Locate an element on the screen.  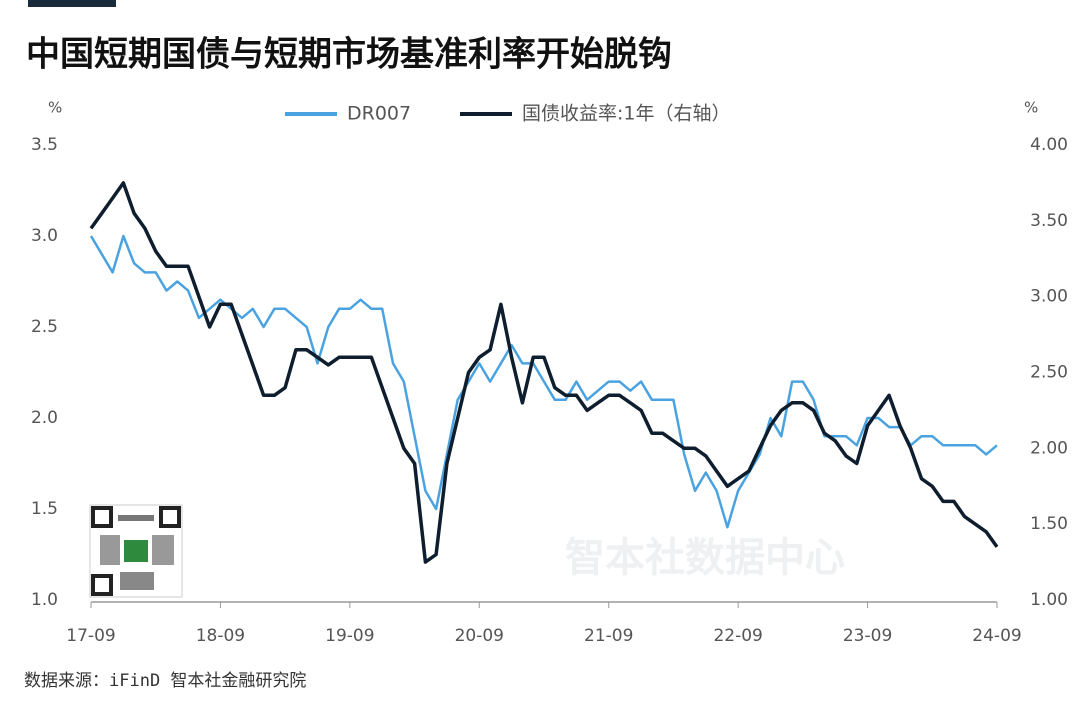
qr-code is located at coordinates (136, 551).